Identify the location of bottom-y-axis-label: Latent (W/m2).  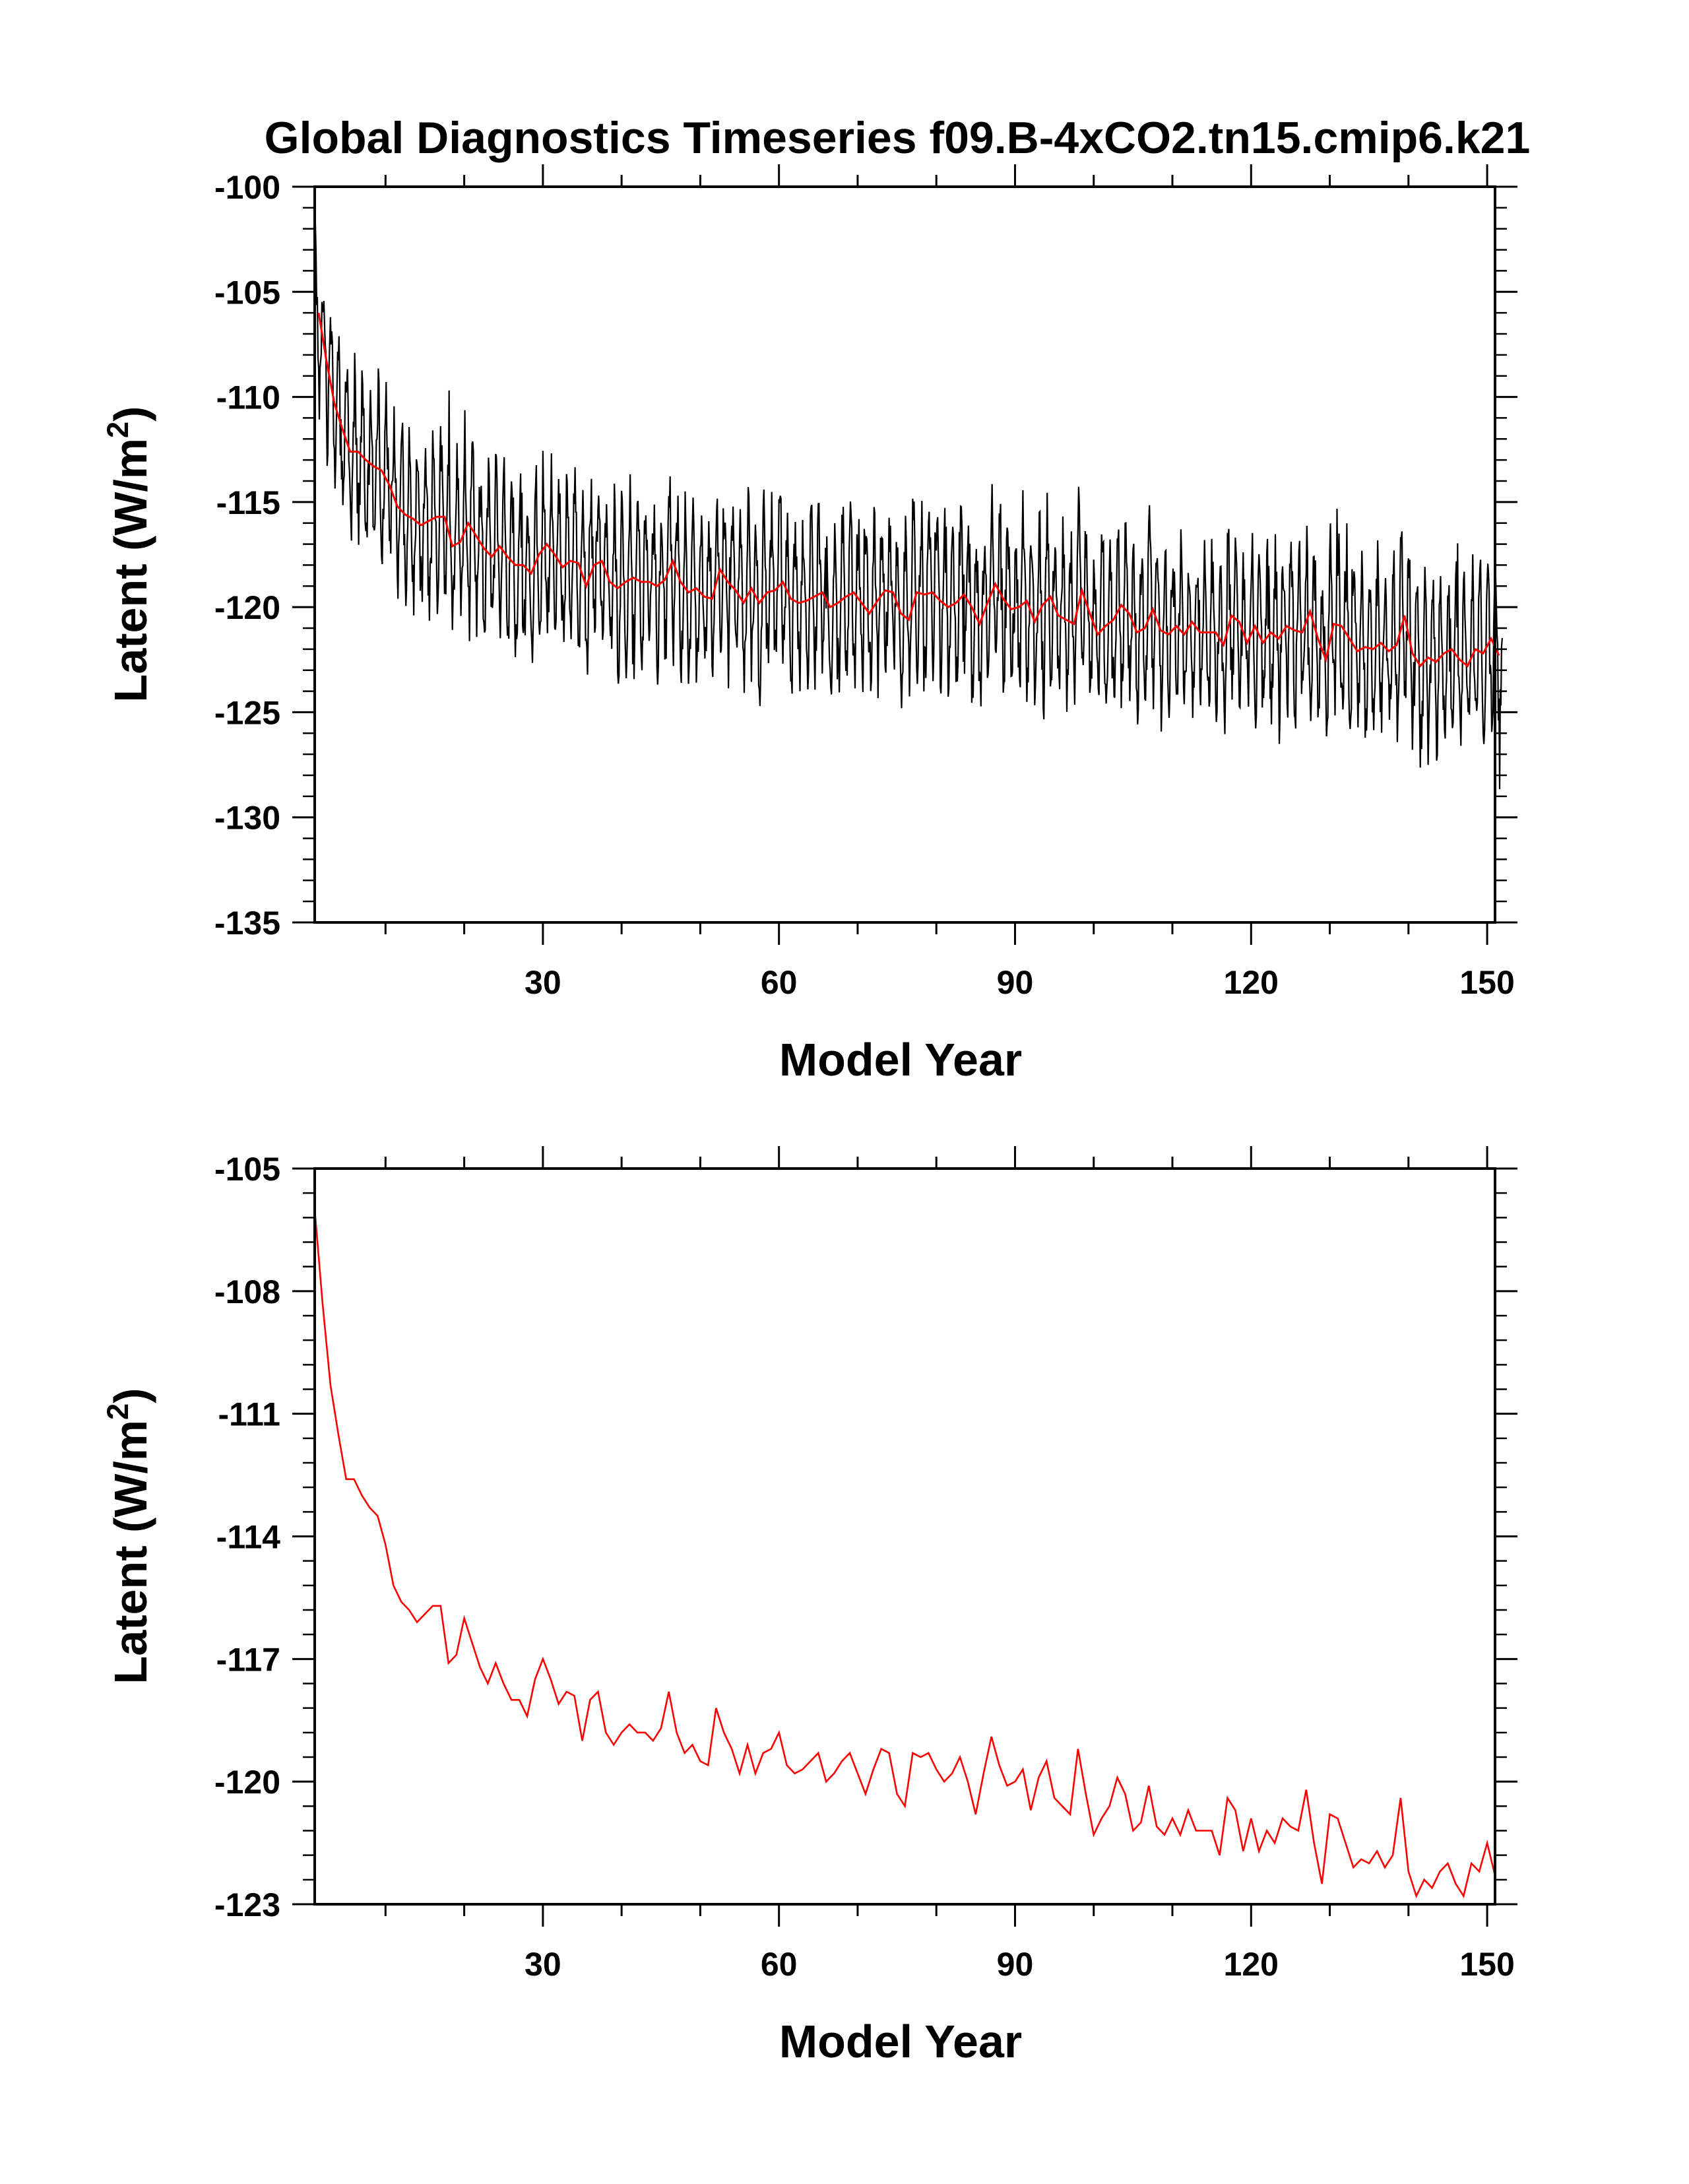
(128, 1536).